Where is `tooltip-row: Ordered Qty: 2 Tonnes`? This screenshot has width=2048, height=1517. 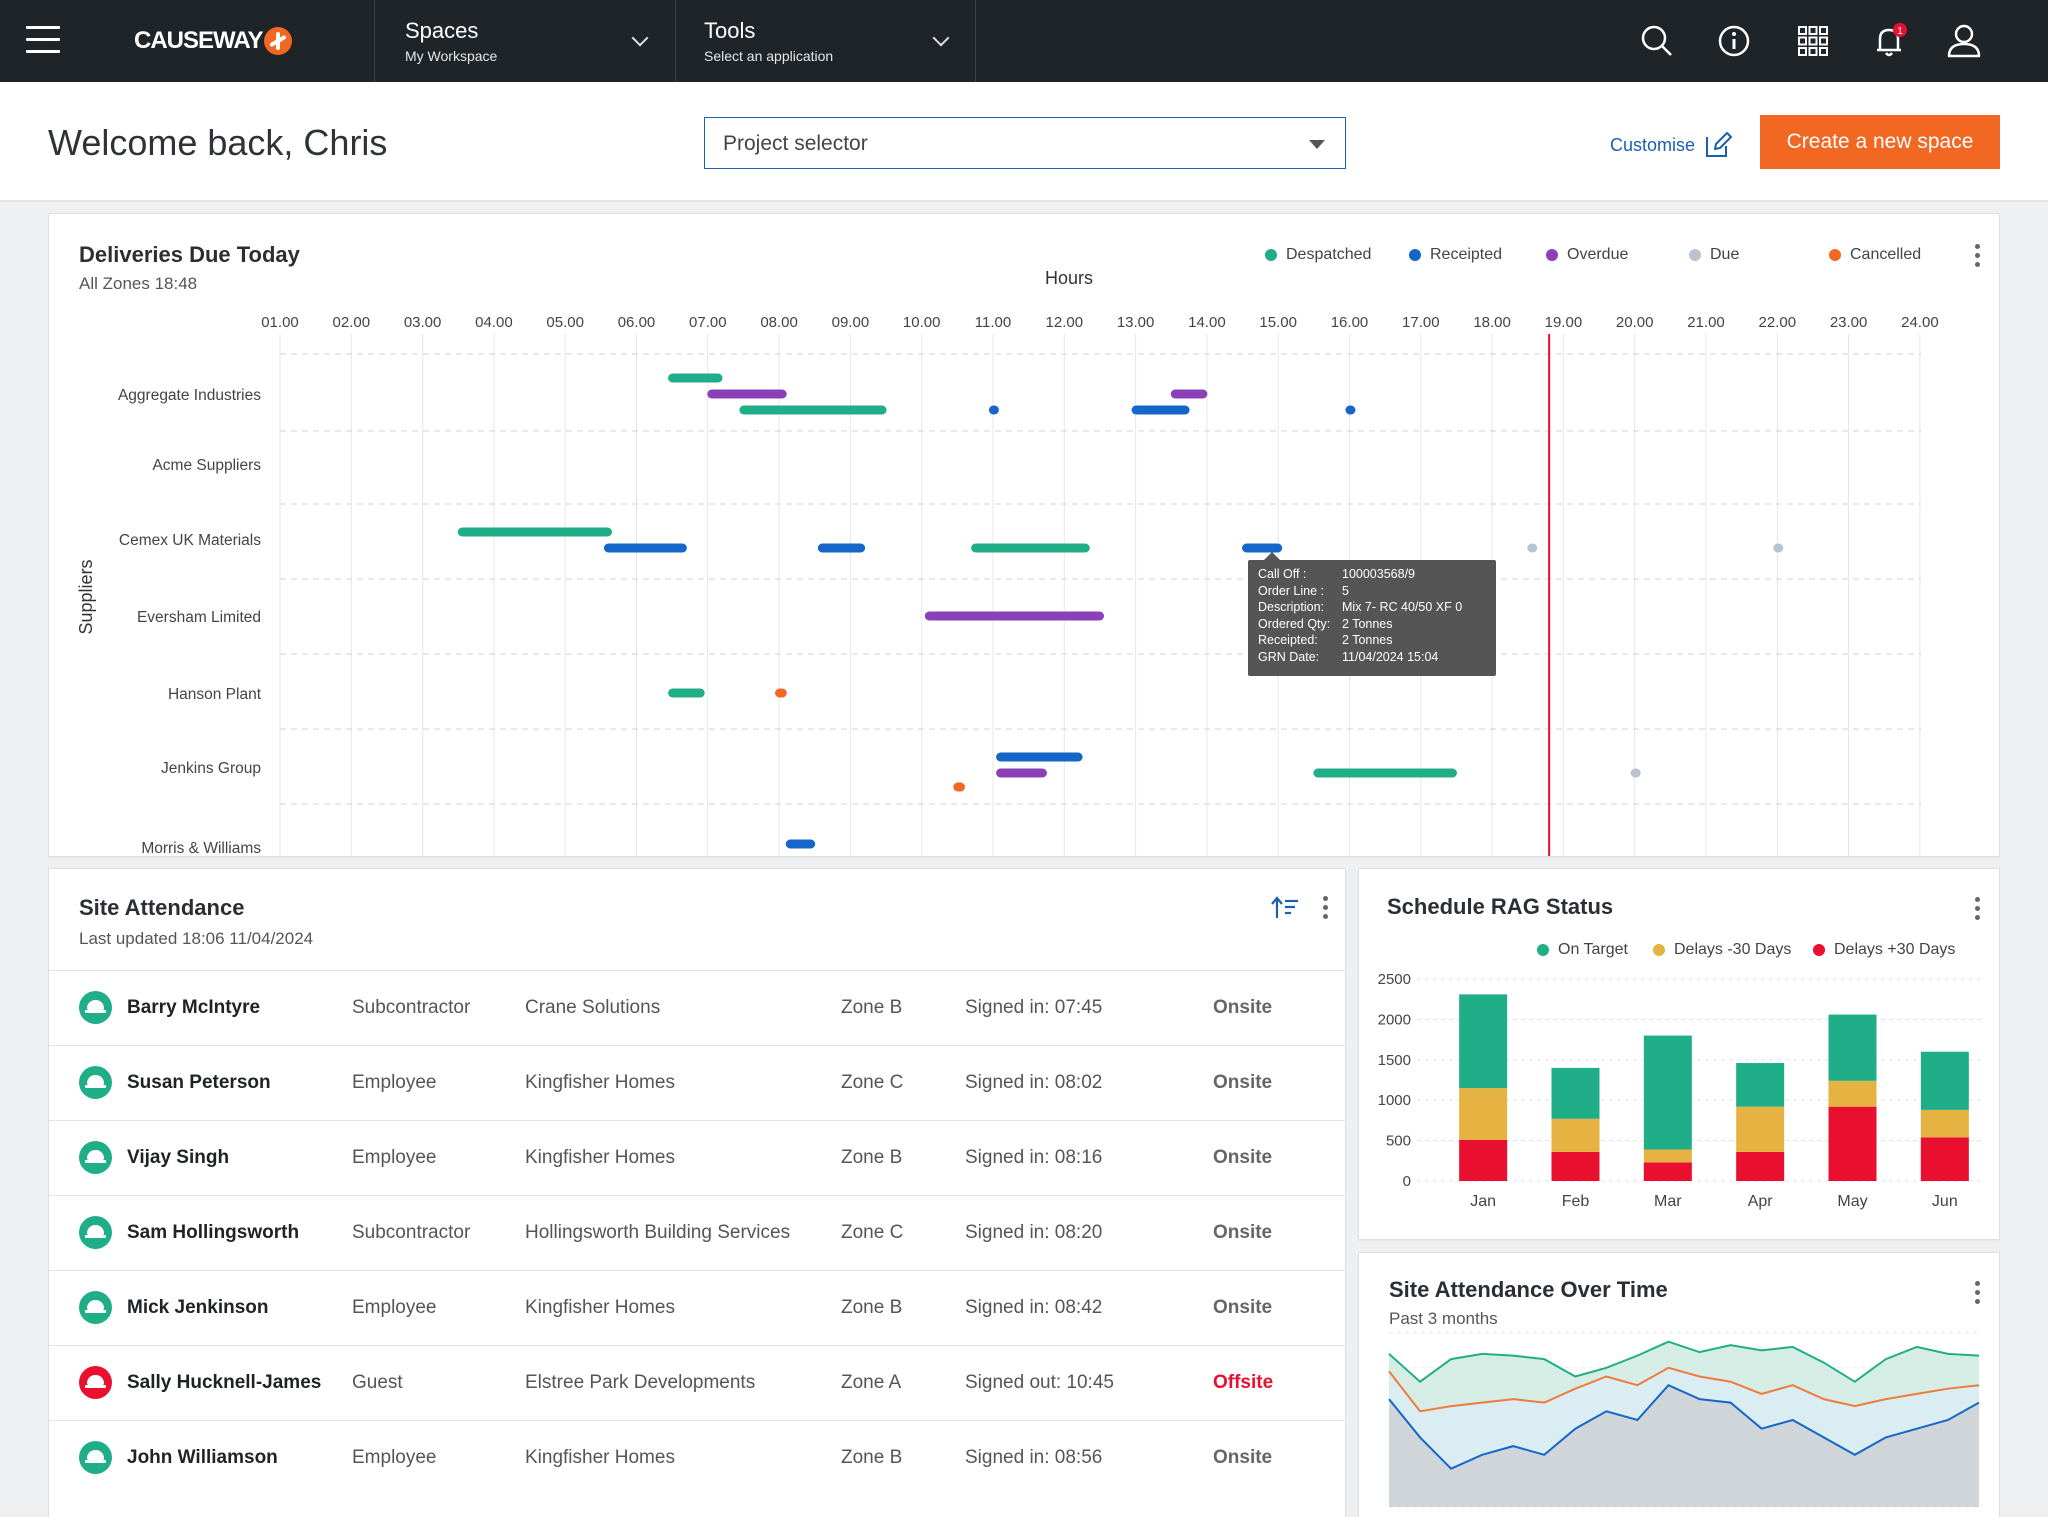
tooltip-row: Ordered Qty: 2 Tonnes is located at coordinates (1372, 624).